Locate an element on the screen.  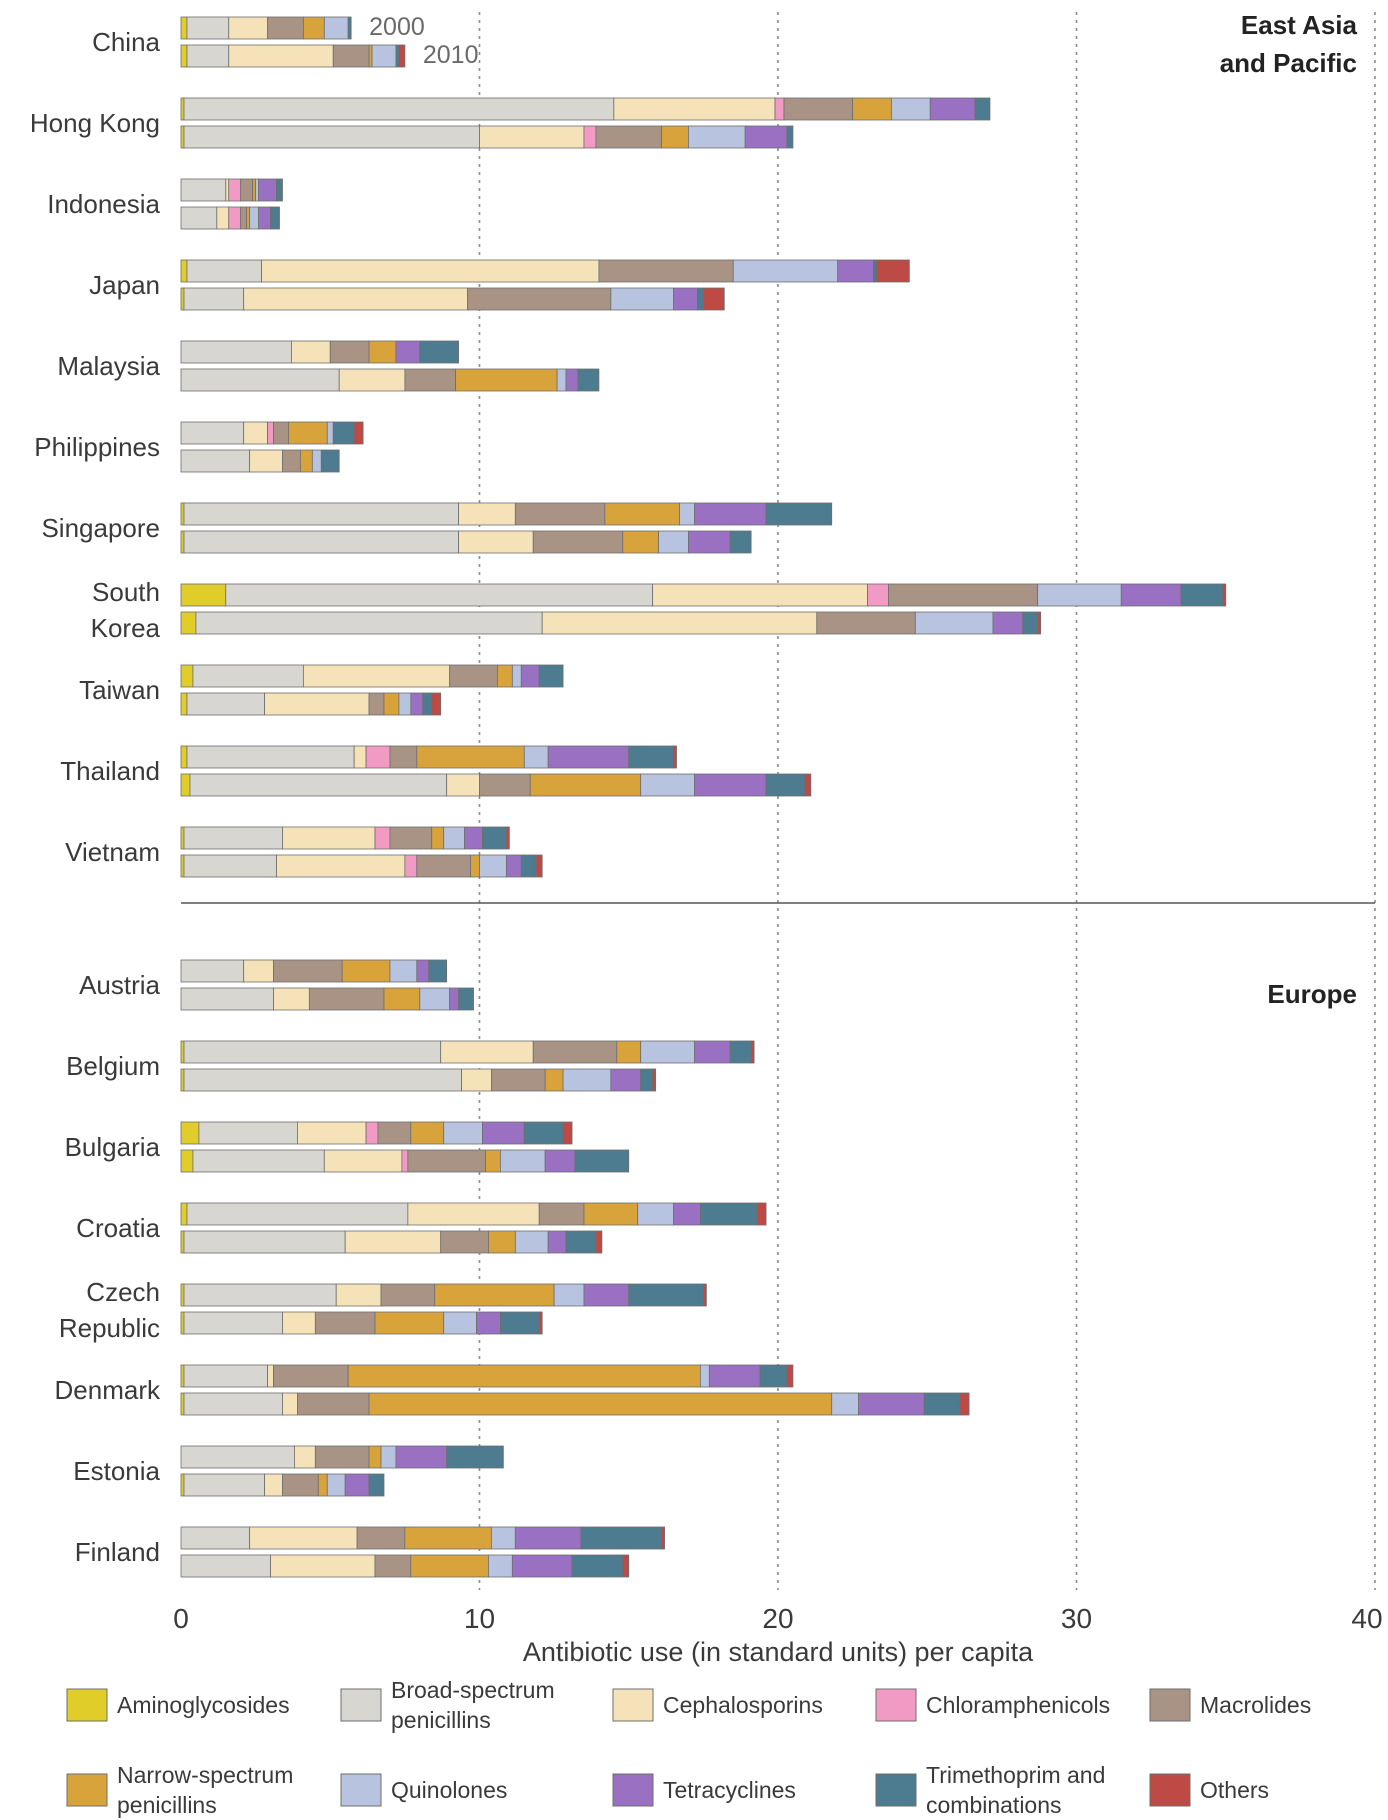
x-tick-label: 0 is located at coordinates (181, 1618).